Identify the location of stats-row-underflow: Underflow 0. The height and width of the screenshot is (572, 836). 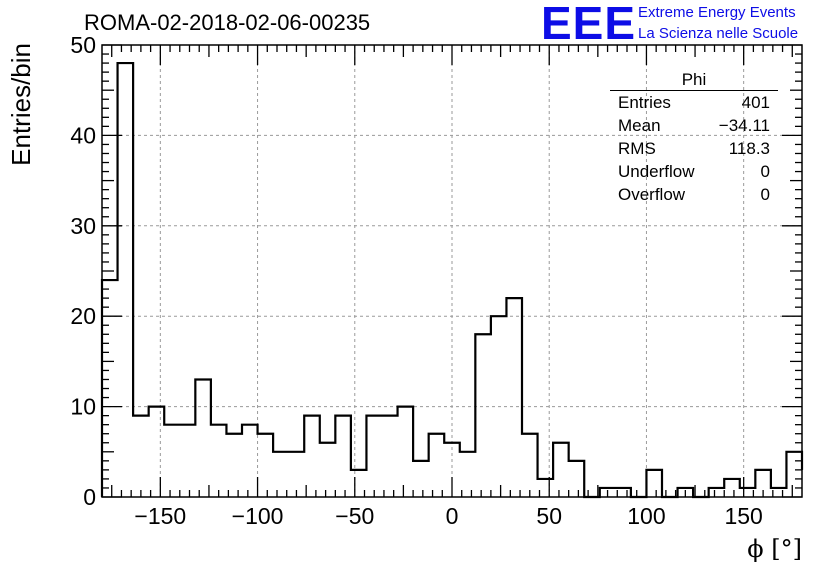
(694, 171).